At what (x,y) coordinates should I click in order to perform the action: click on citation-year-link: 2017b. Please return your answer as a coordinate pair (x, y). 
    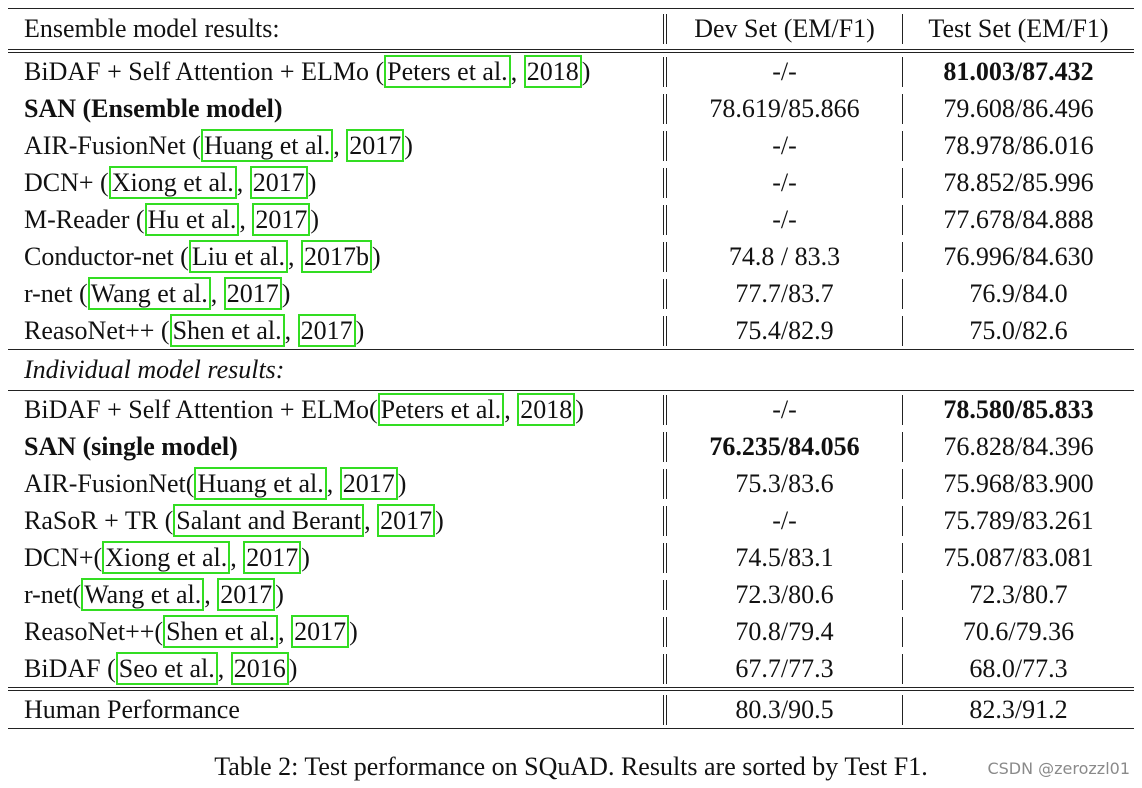
    Looking at the image, I should click on (336, 256).